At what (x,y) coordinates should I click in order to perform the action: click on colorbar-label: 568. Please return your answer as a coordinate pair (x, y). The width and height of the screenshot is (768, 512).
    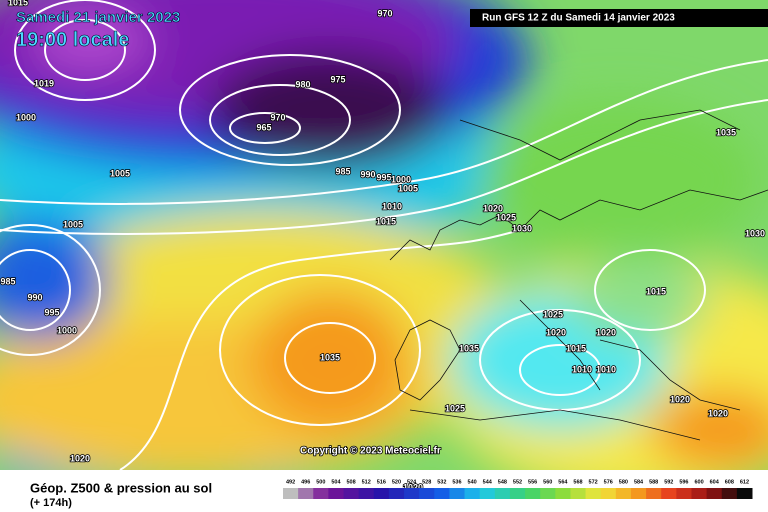
    Looking at the image, I should click on (577, 482).